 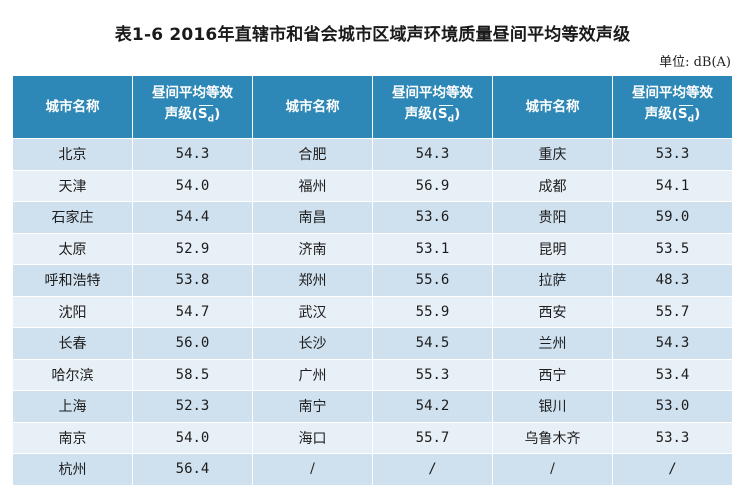 I want to click on table-row: 沈阳 54.7 武汉 55.9 西安 55.7, so click(x=372, y=311).